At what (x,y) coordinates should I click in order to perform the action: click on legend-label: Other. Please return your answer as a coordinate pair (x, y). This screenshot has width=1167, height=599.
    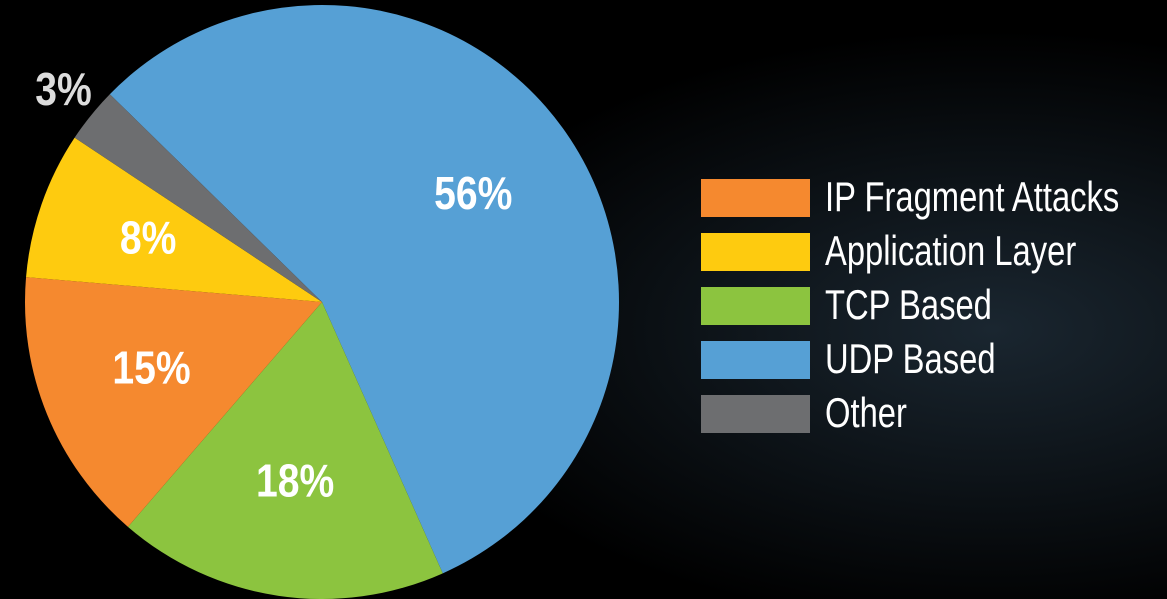
    Looking at the image, I should click on (866, 412).